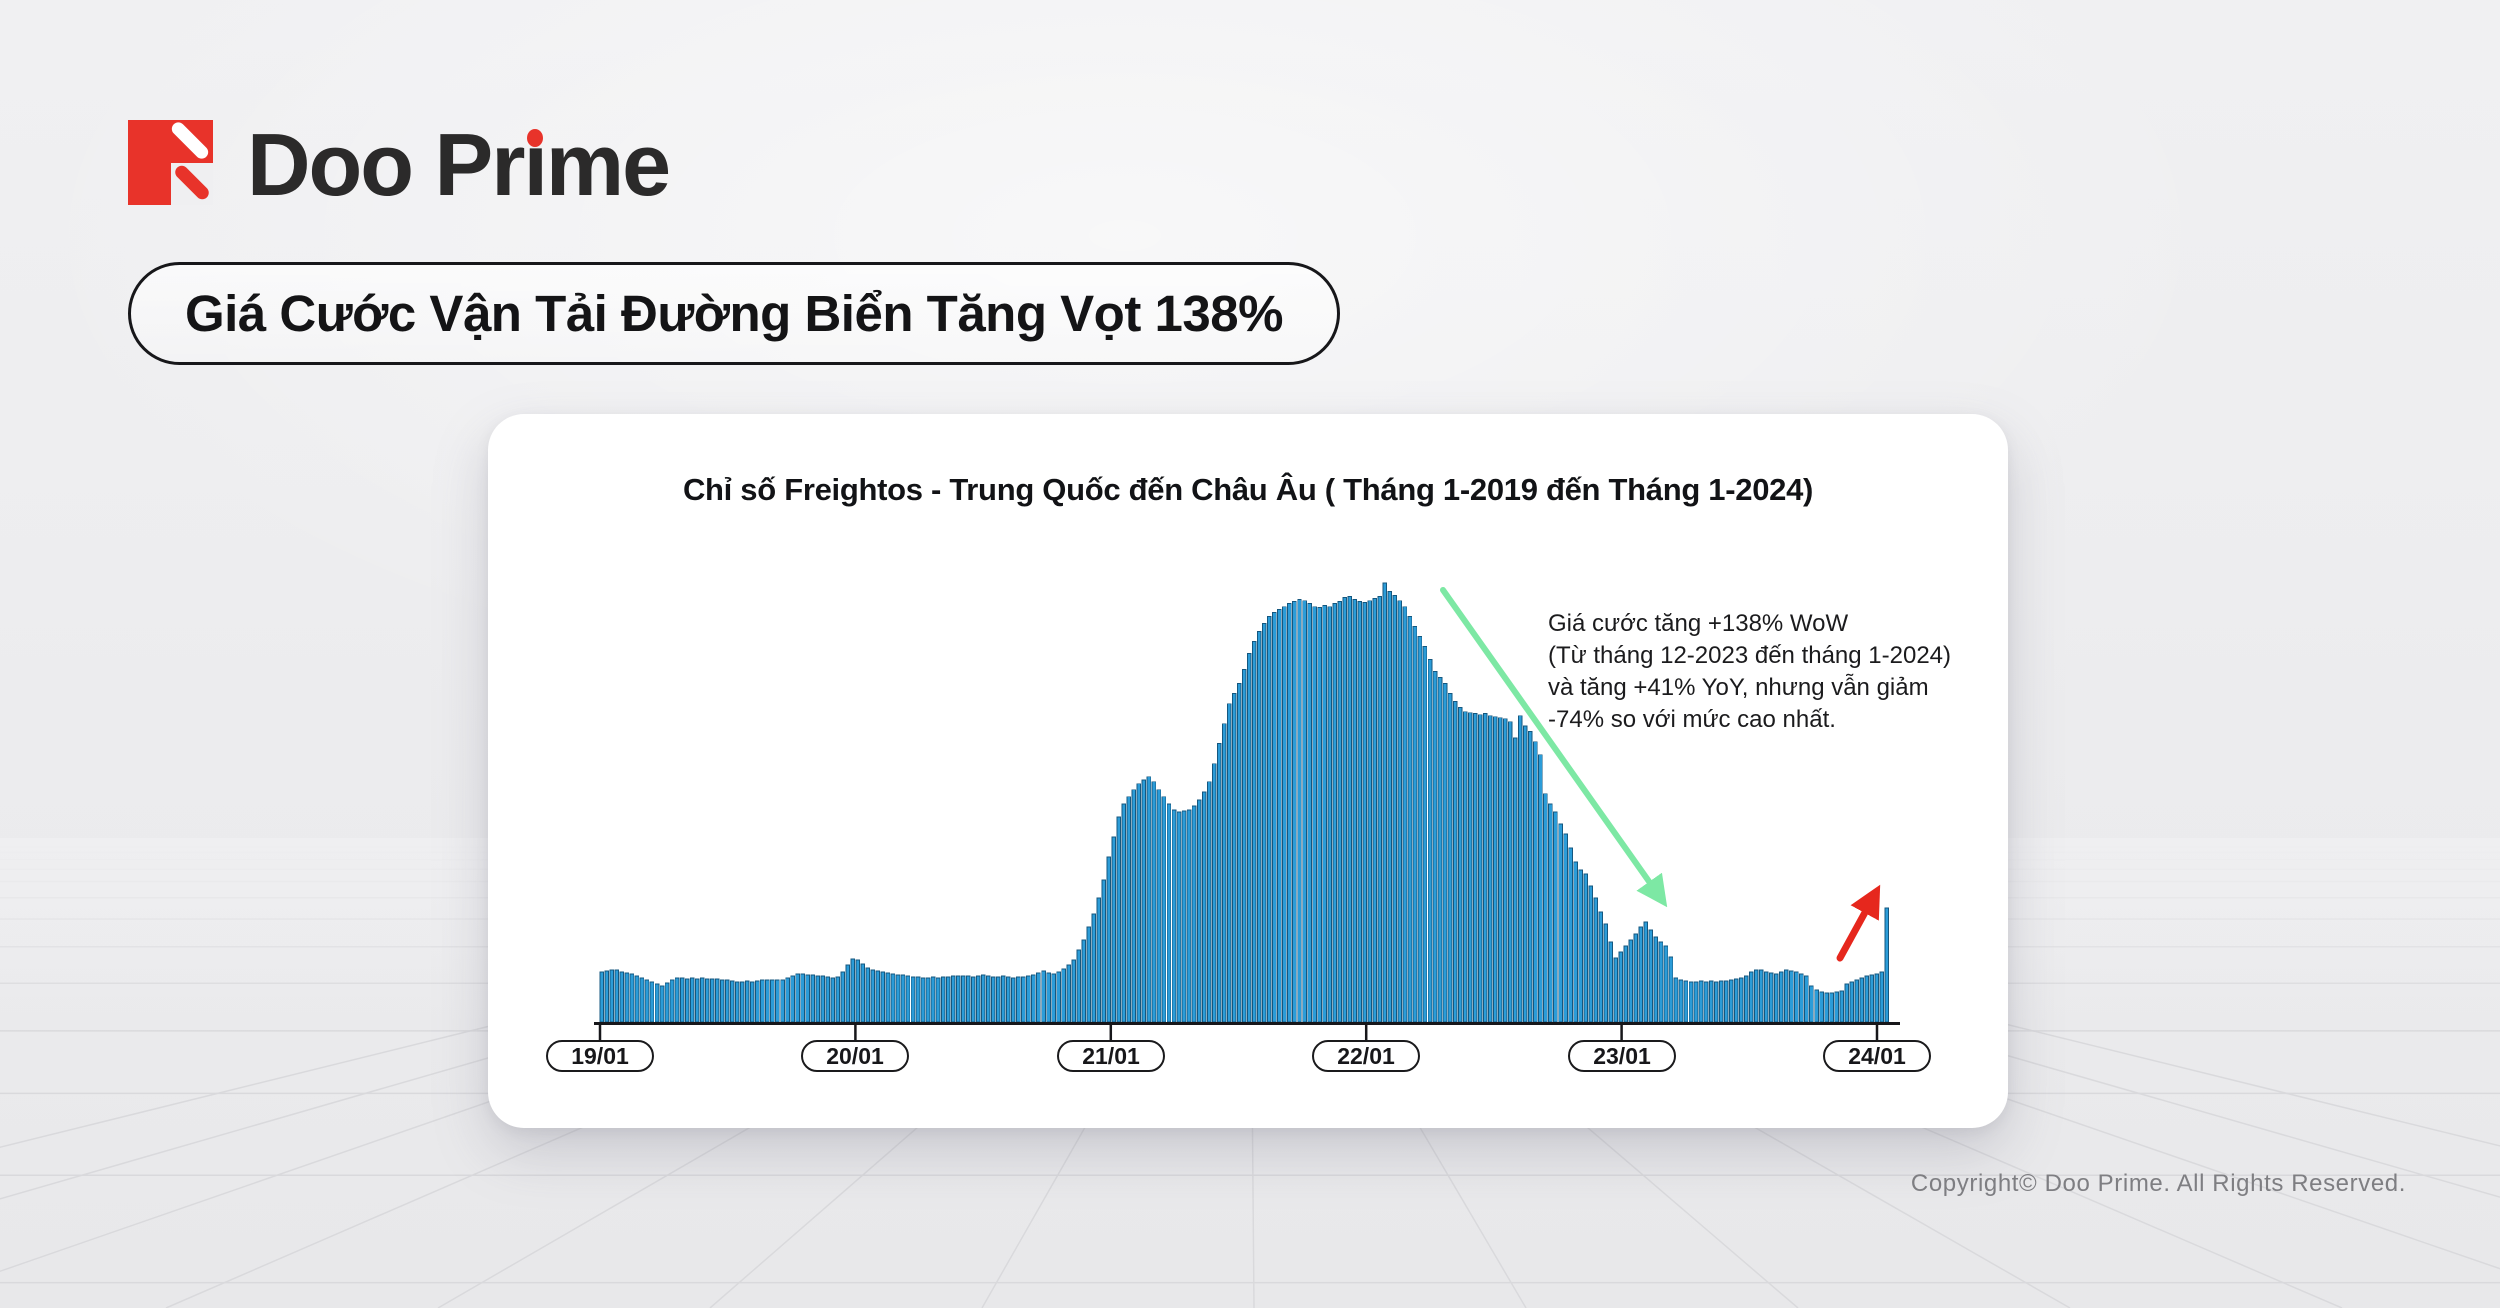 The image size is (2500, 1308). I want to click on x-axis-label-pill: 22/01, so click(1366, 1056).